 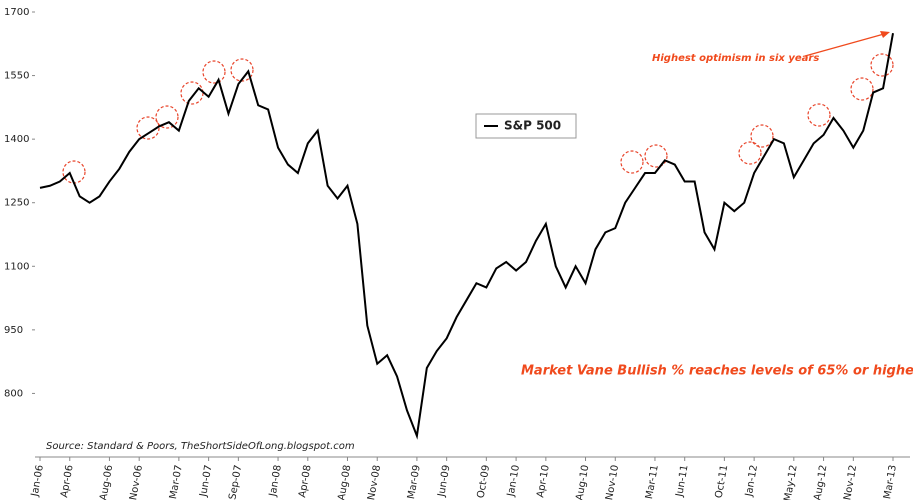 What do you see at coordinates (682, 481) in the screenshot?
I see `x-tick-label: Jun-11` at bounding box center [682, 481].